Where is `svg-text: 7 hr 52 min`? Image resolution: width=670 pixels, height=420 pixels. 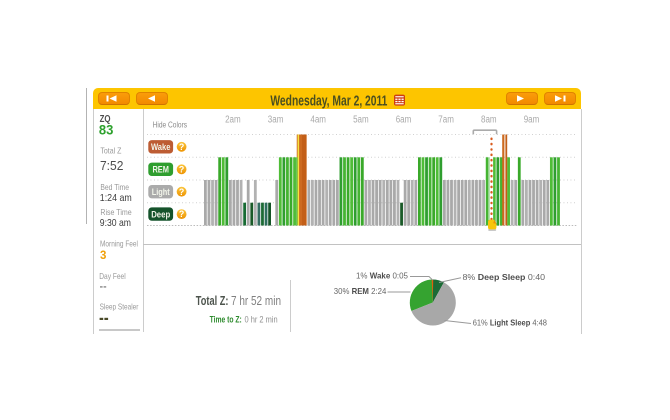
svg-text: 7 hr 52 min is located at coordinates (256, 301).